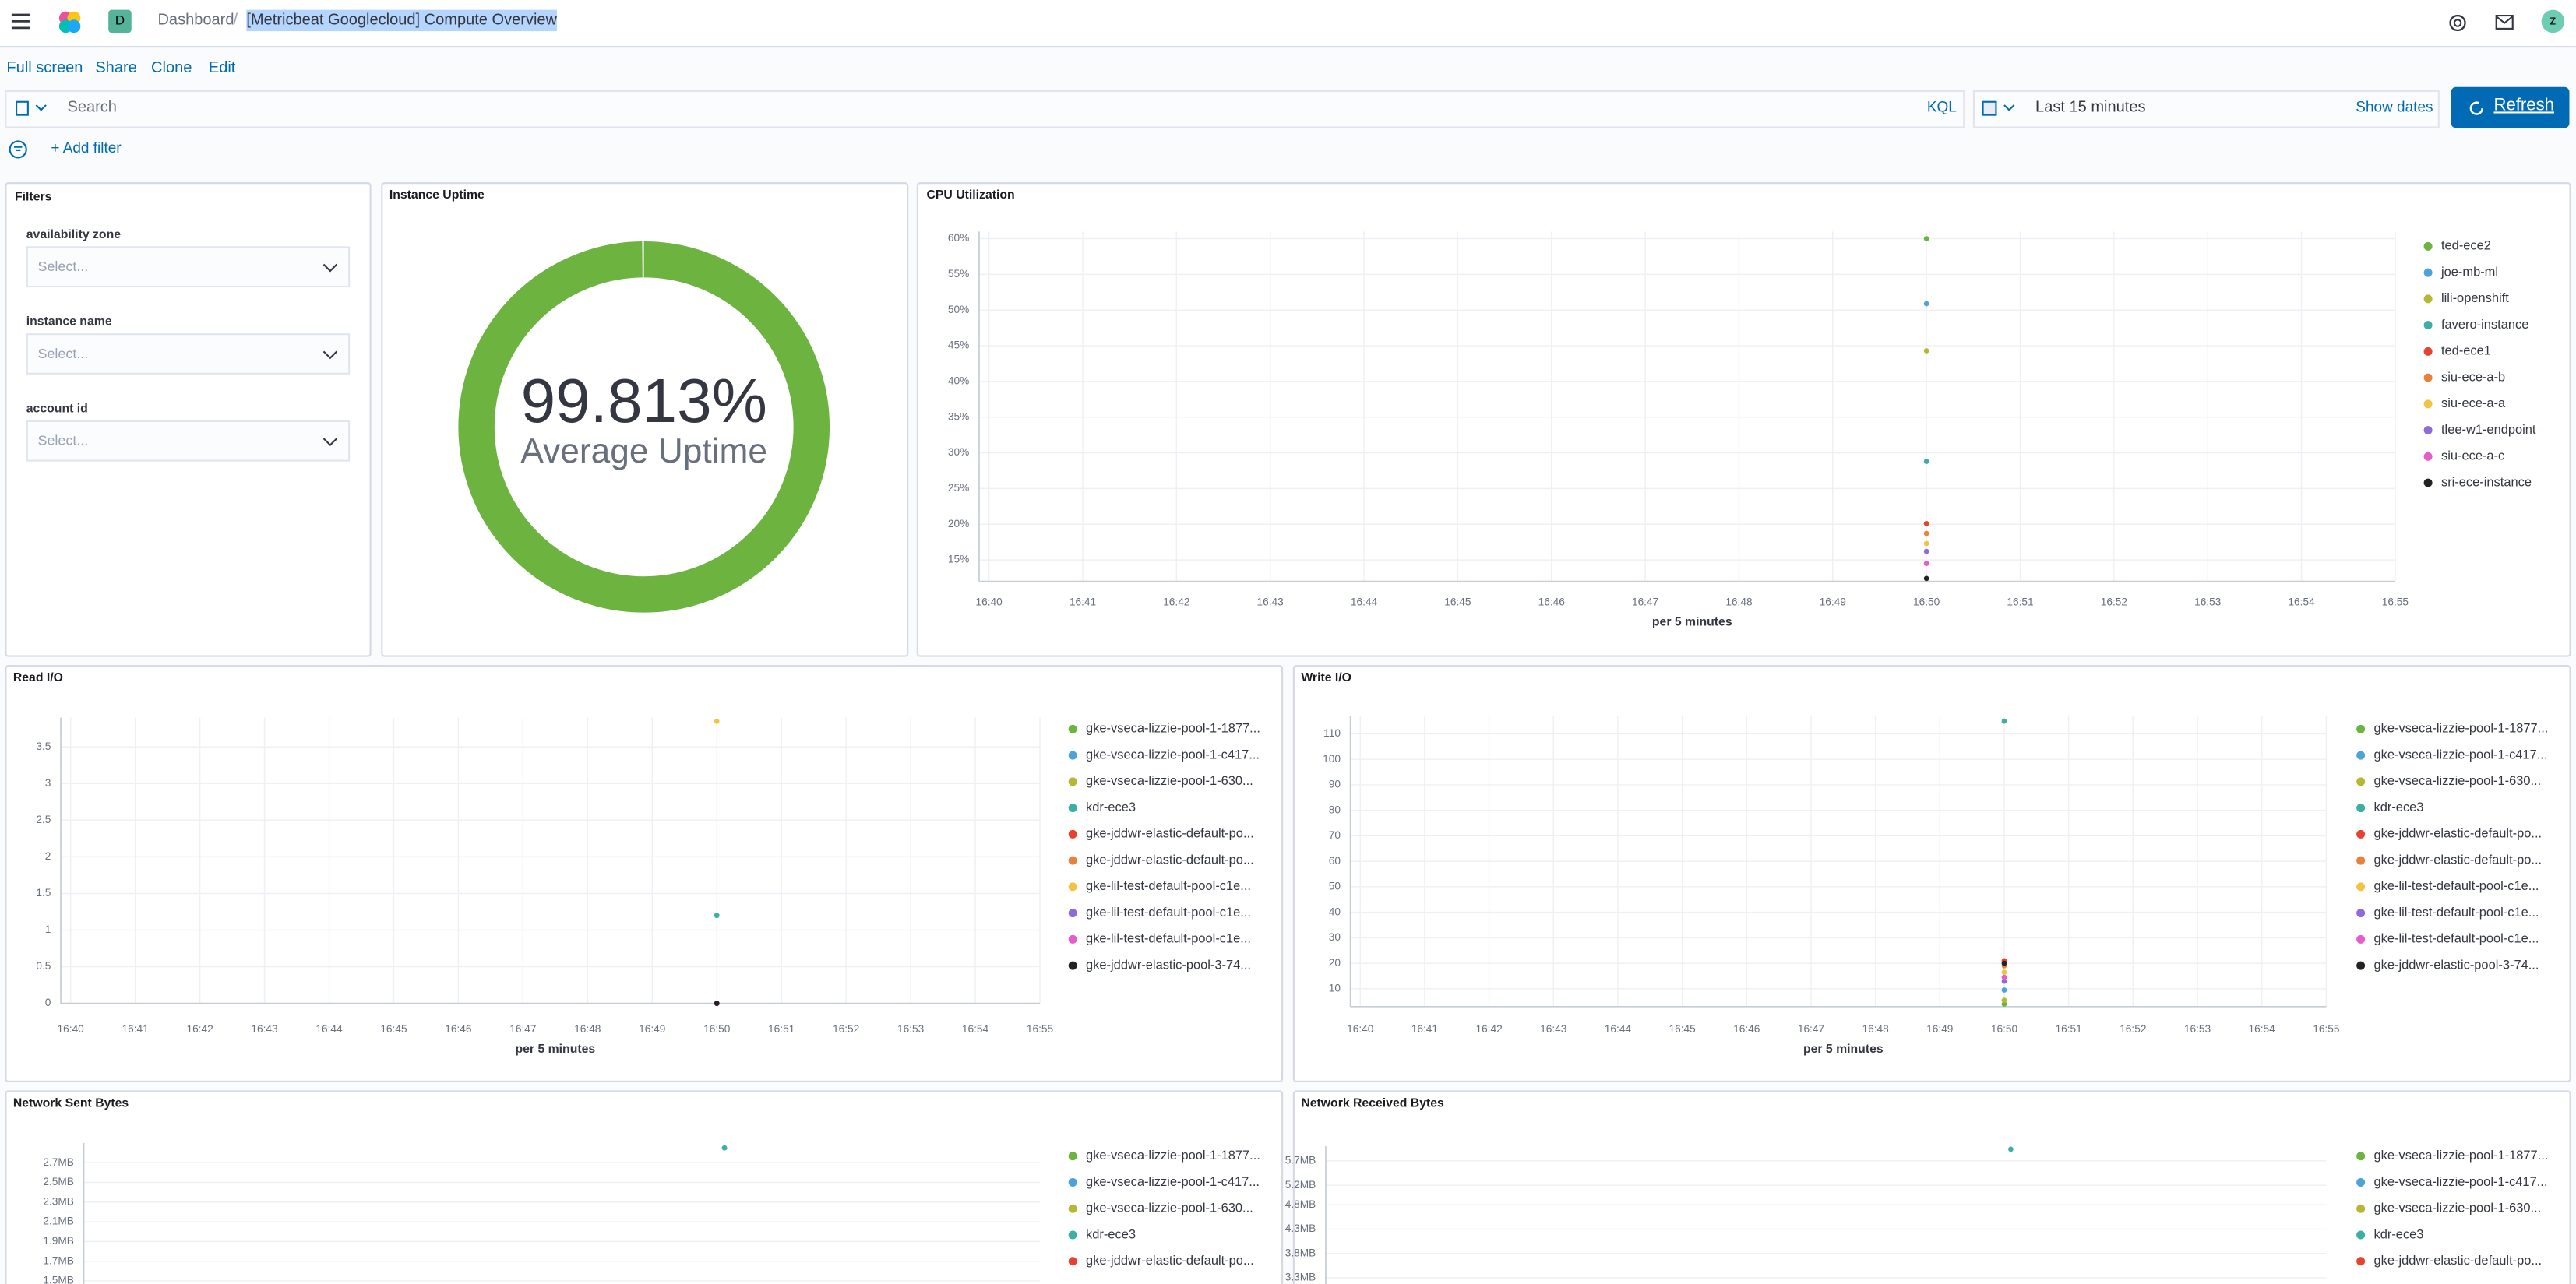  Describe the element at coordinates (1692, 621) in the screenshot. I see `x-axis-title: per 5 minutes` at that location.